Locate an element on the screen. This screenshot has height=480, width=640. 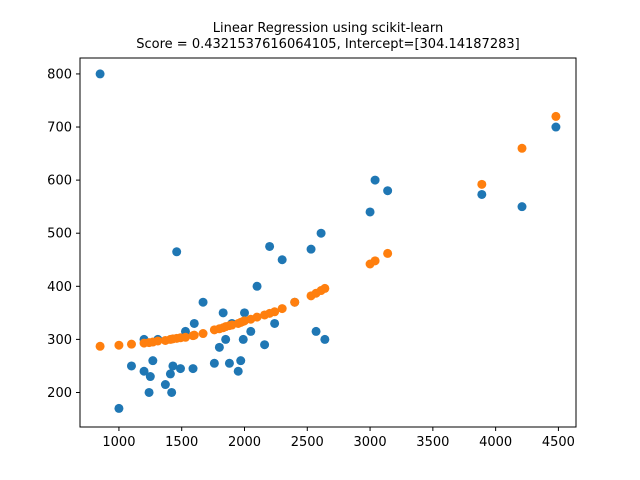
chart-title: Linear Regression using scikit-learn is located at coordinates (328, 28).